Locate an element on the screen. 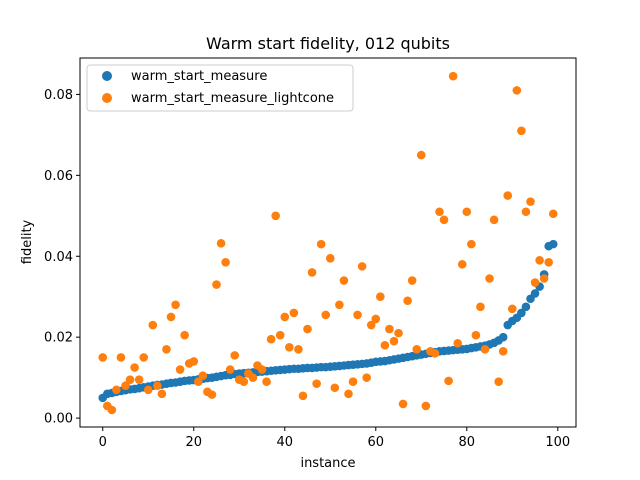  x-tick-label: 60 is located at coordinates (376, 442).